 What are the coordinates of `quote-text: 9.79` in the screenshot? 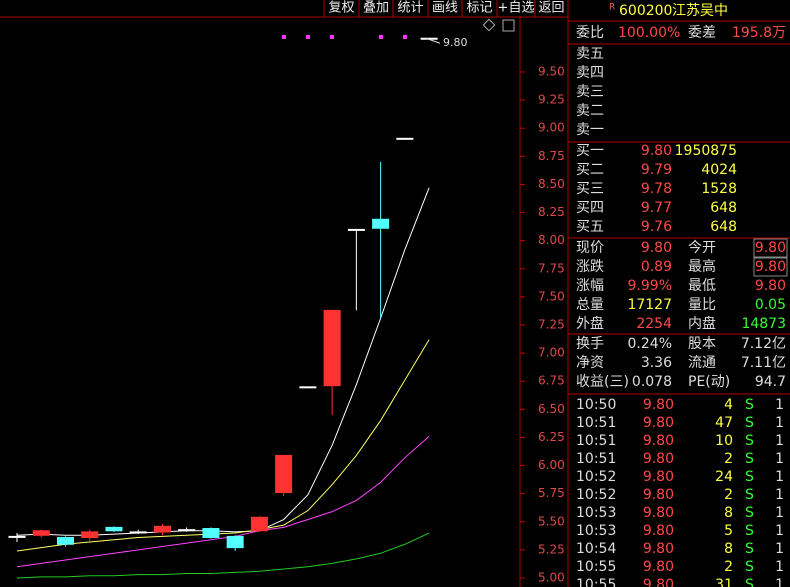 It's located at (656, 170).